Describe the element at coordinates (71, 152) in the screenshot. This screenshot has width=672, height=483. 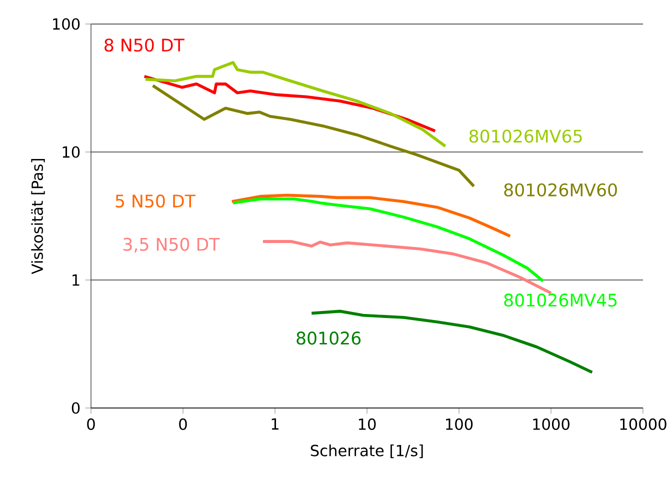
I see `y-tick-label: 10` at that location.